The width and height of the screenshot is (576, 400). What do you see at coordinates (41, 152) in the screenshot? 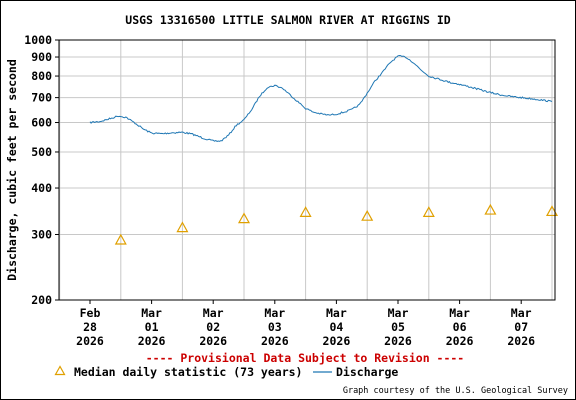
I see `y-tick-label: 500` at bounding box center [41, 152].